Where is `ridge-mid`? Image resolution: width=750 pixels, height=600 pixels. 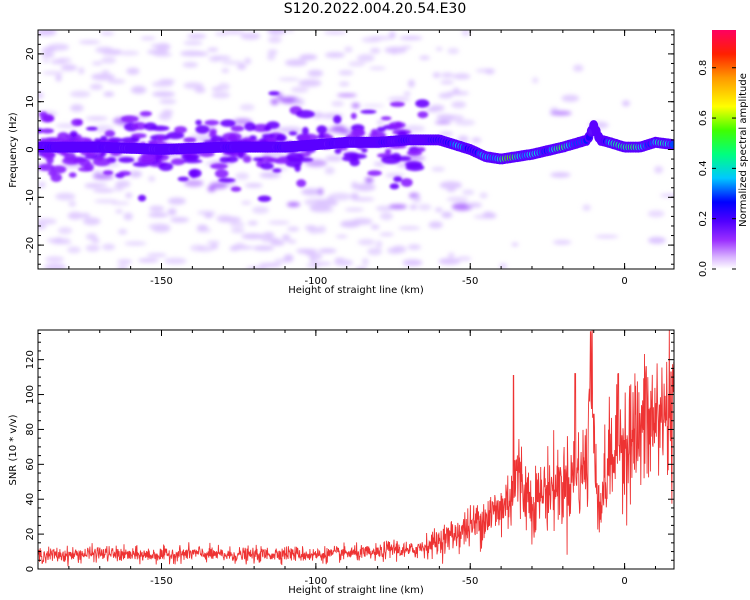 ridge-mid is located at coordinates (671, 145).